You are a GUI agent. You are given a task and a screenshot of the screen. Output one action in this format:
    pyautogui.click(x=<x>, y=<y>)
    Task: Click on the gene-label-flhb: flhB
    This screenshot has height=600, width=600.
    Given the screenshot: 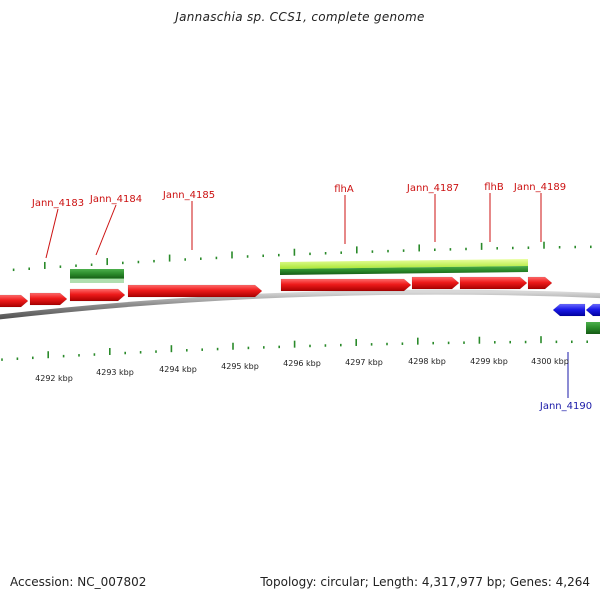 What is the action you would take?
    pyautogui.click(x=494, y=187)
    